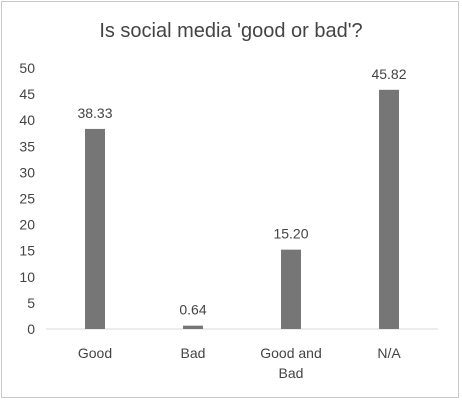  What do you see at coordinates (193, 327) in the screenshot?
I see `bar-bad` at bounding box center [193, 327].